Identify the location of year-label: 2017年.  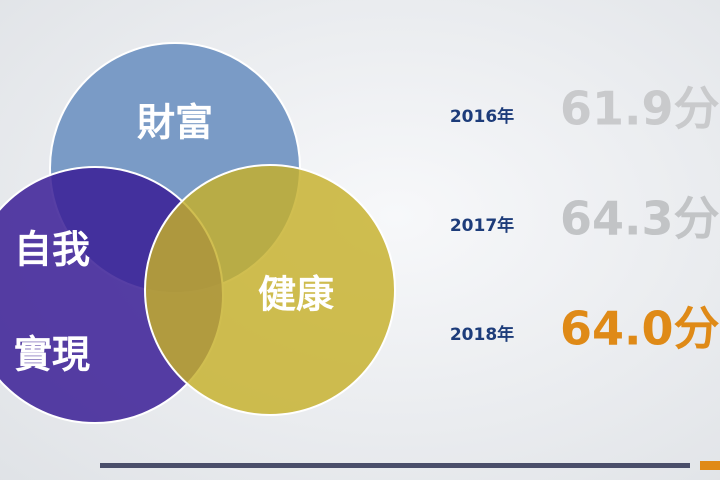
(482, 225).